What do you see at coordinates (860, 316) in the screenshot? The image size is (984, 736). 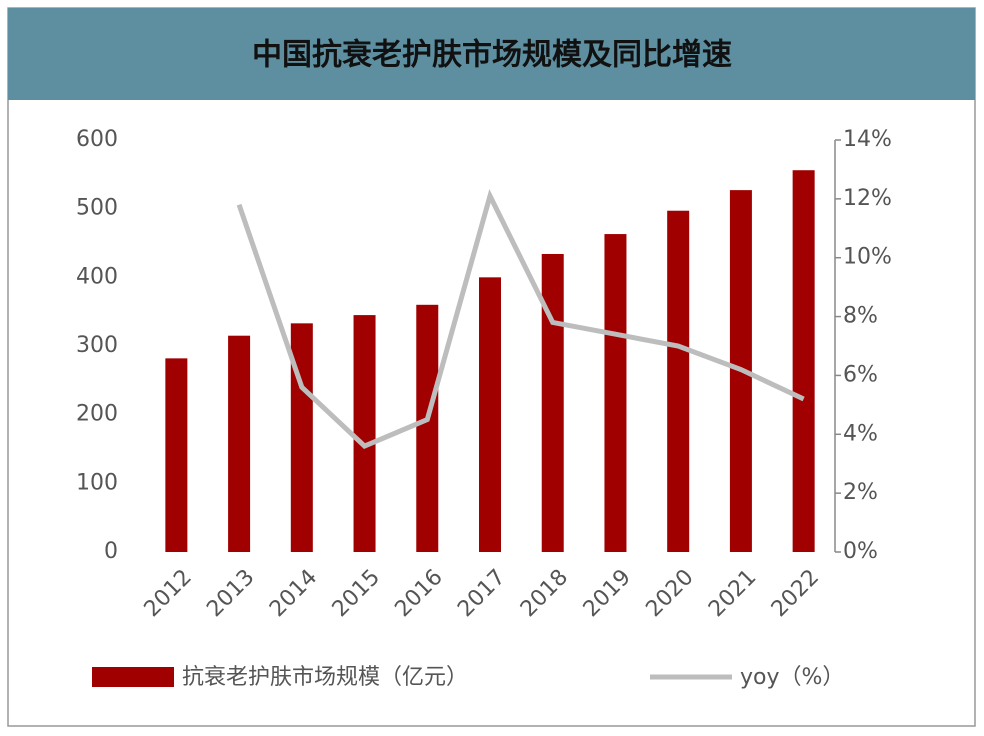 I see `y2-tick-label: 8%` at bounding box center [860, 316].